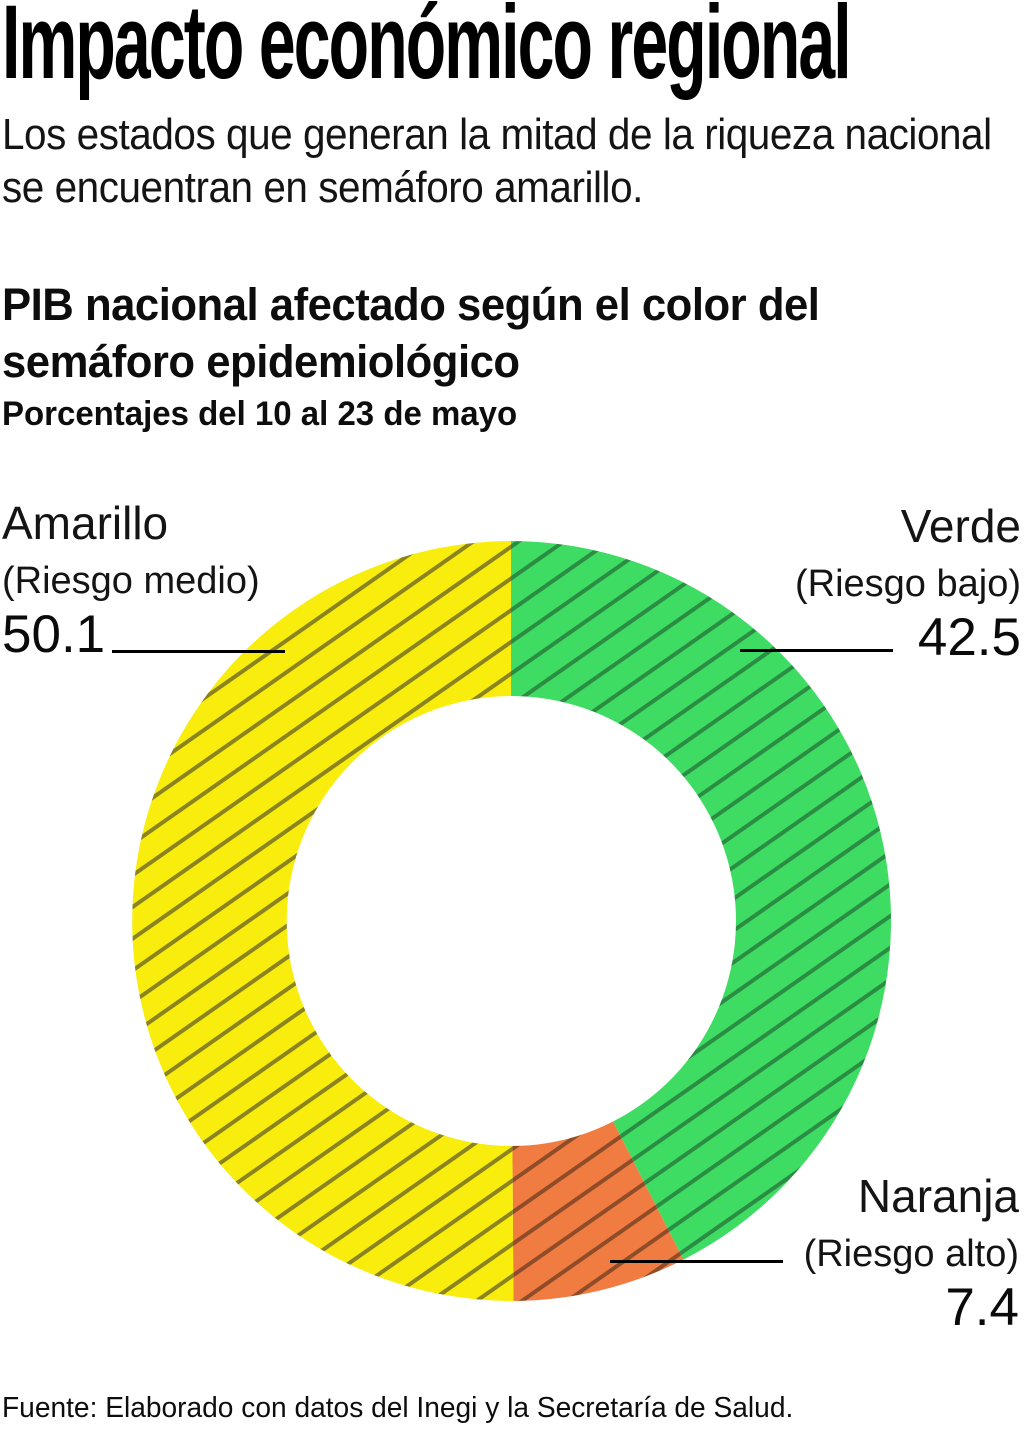  I want to click on callout-verde-risk: (Riesgo bajo), so click(908, 584).